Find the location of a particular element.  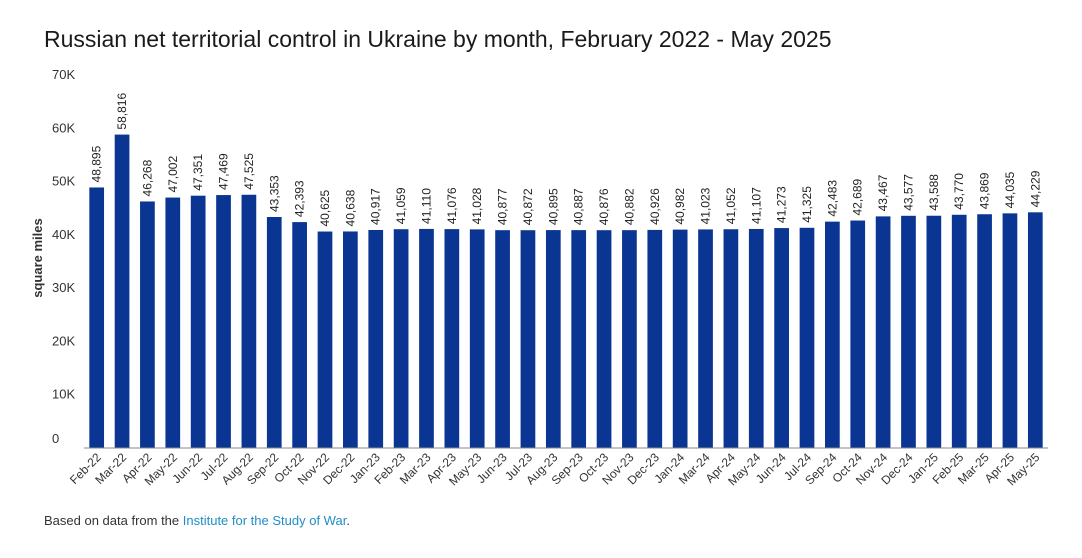

value-label: 43,467 is located at coordinates (883, 192).